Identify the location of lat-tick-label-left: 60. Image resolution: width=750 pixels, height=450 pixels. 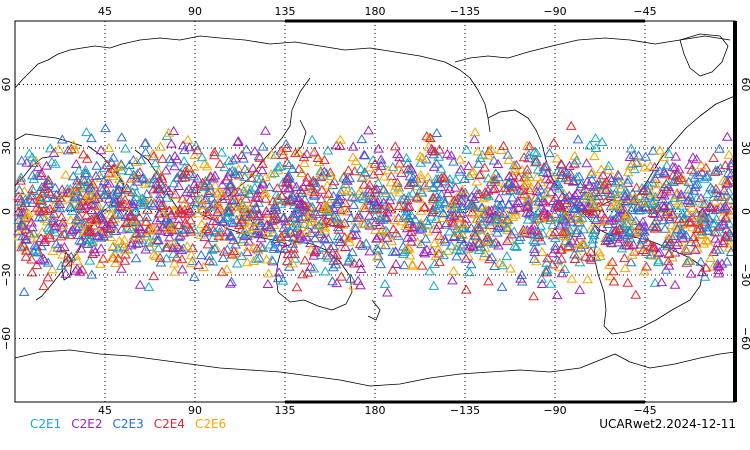
(6, 85).